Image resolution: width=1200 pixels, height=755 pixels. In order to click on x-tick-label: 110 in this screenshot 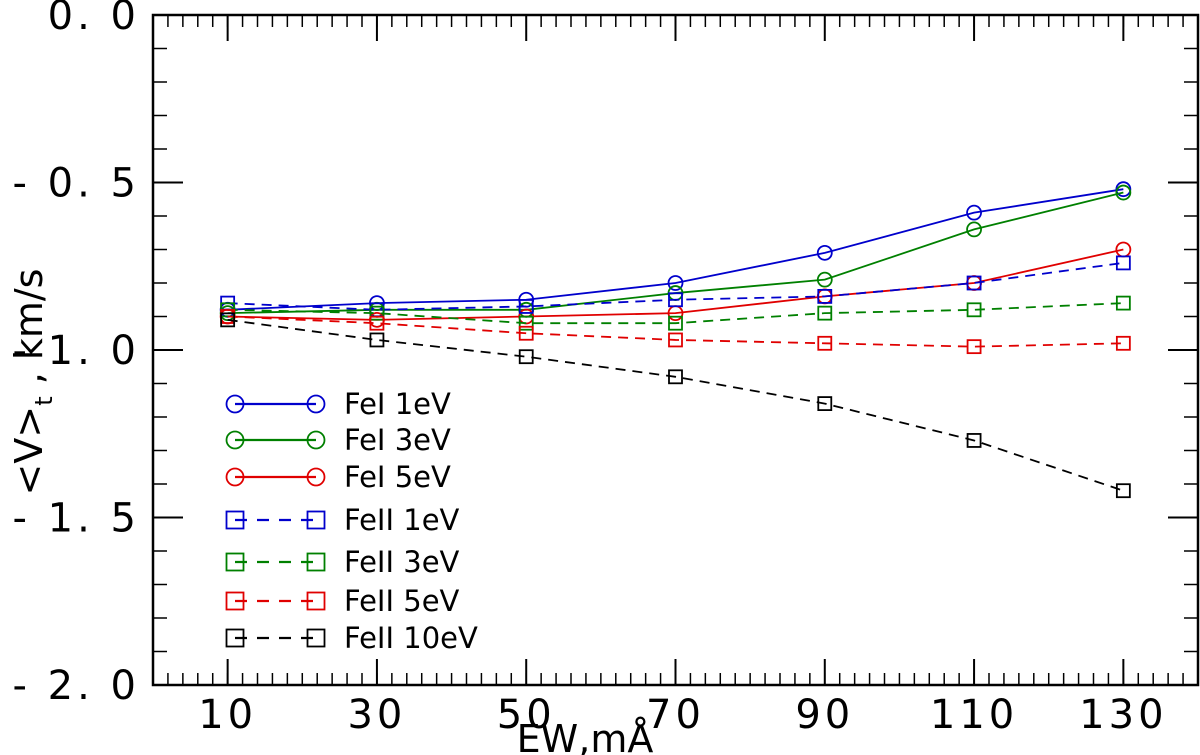, I will do `click(974, 715)`.